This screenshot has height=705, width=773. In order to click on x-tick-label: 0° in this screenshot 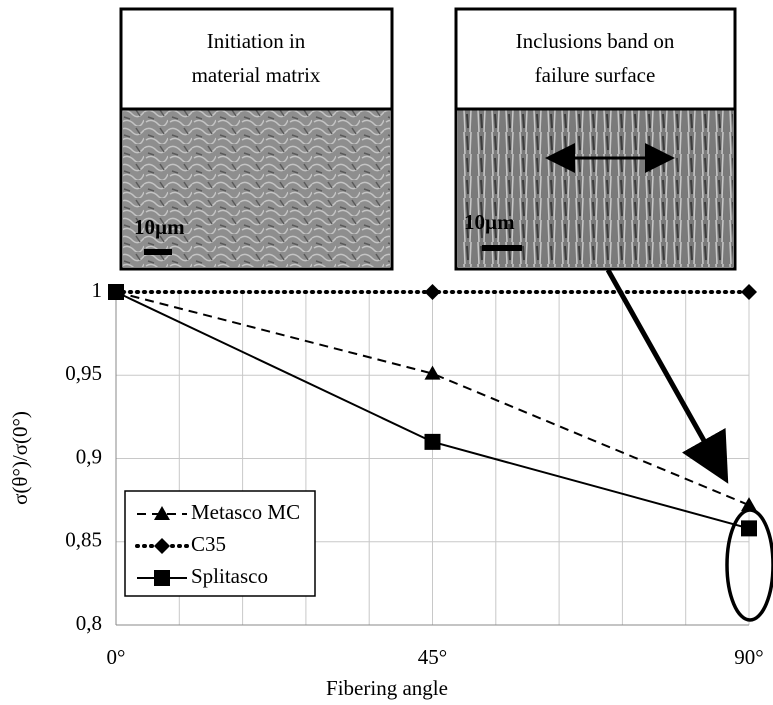, I will do `click(116, 657)`.